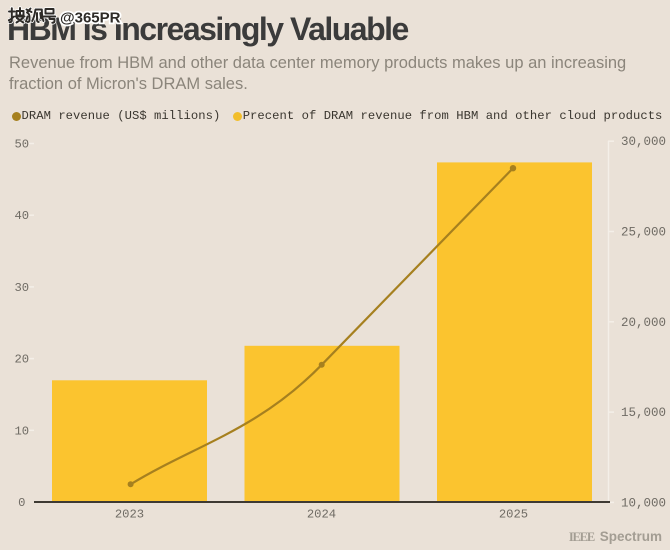 The image size is (670, 550). What do you see at coordinates (321, 515) in the screenshot?
I see `svg-text: 2024` at bounding box center [321, 515].